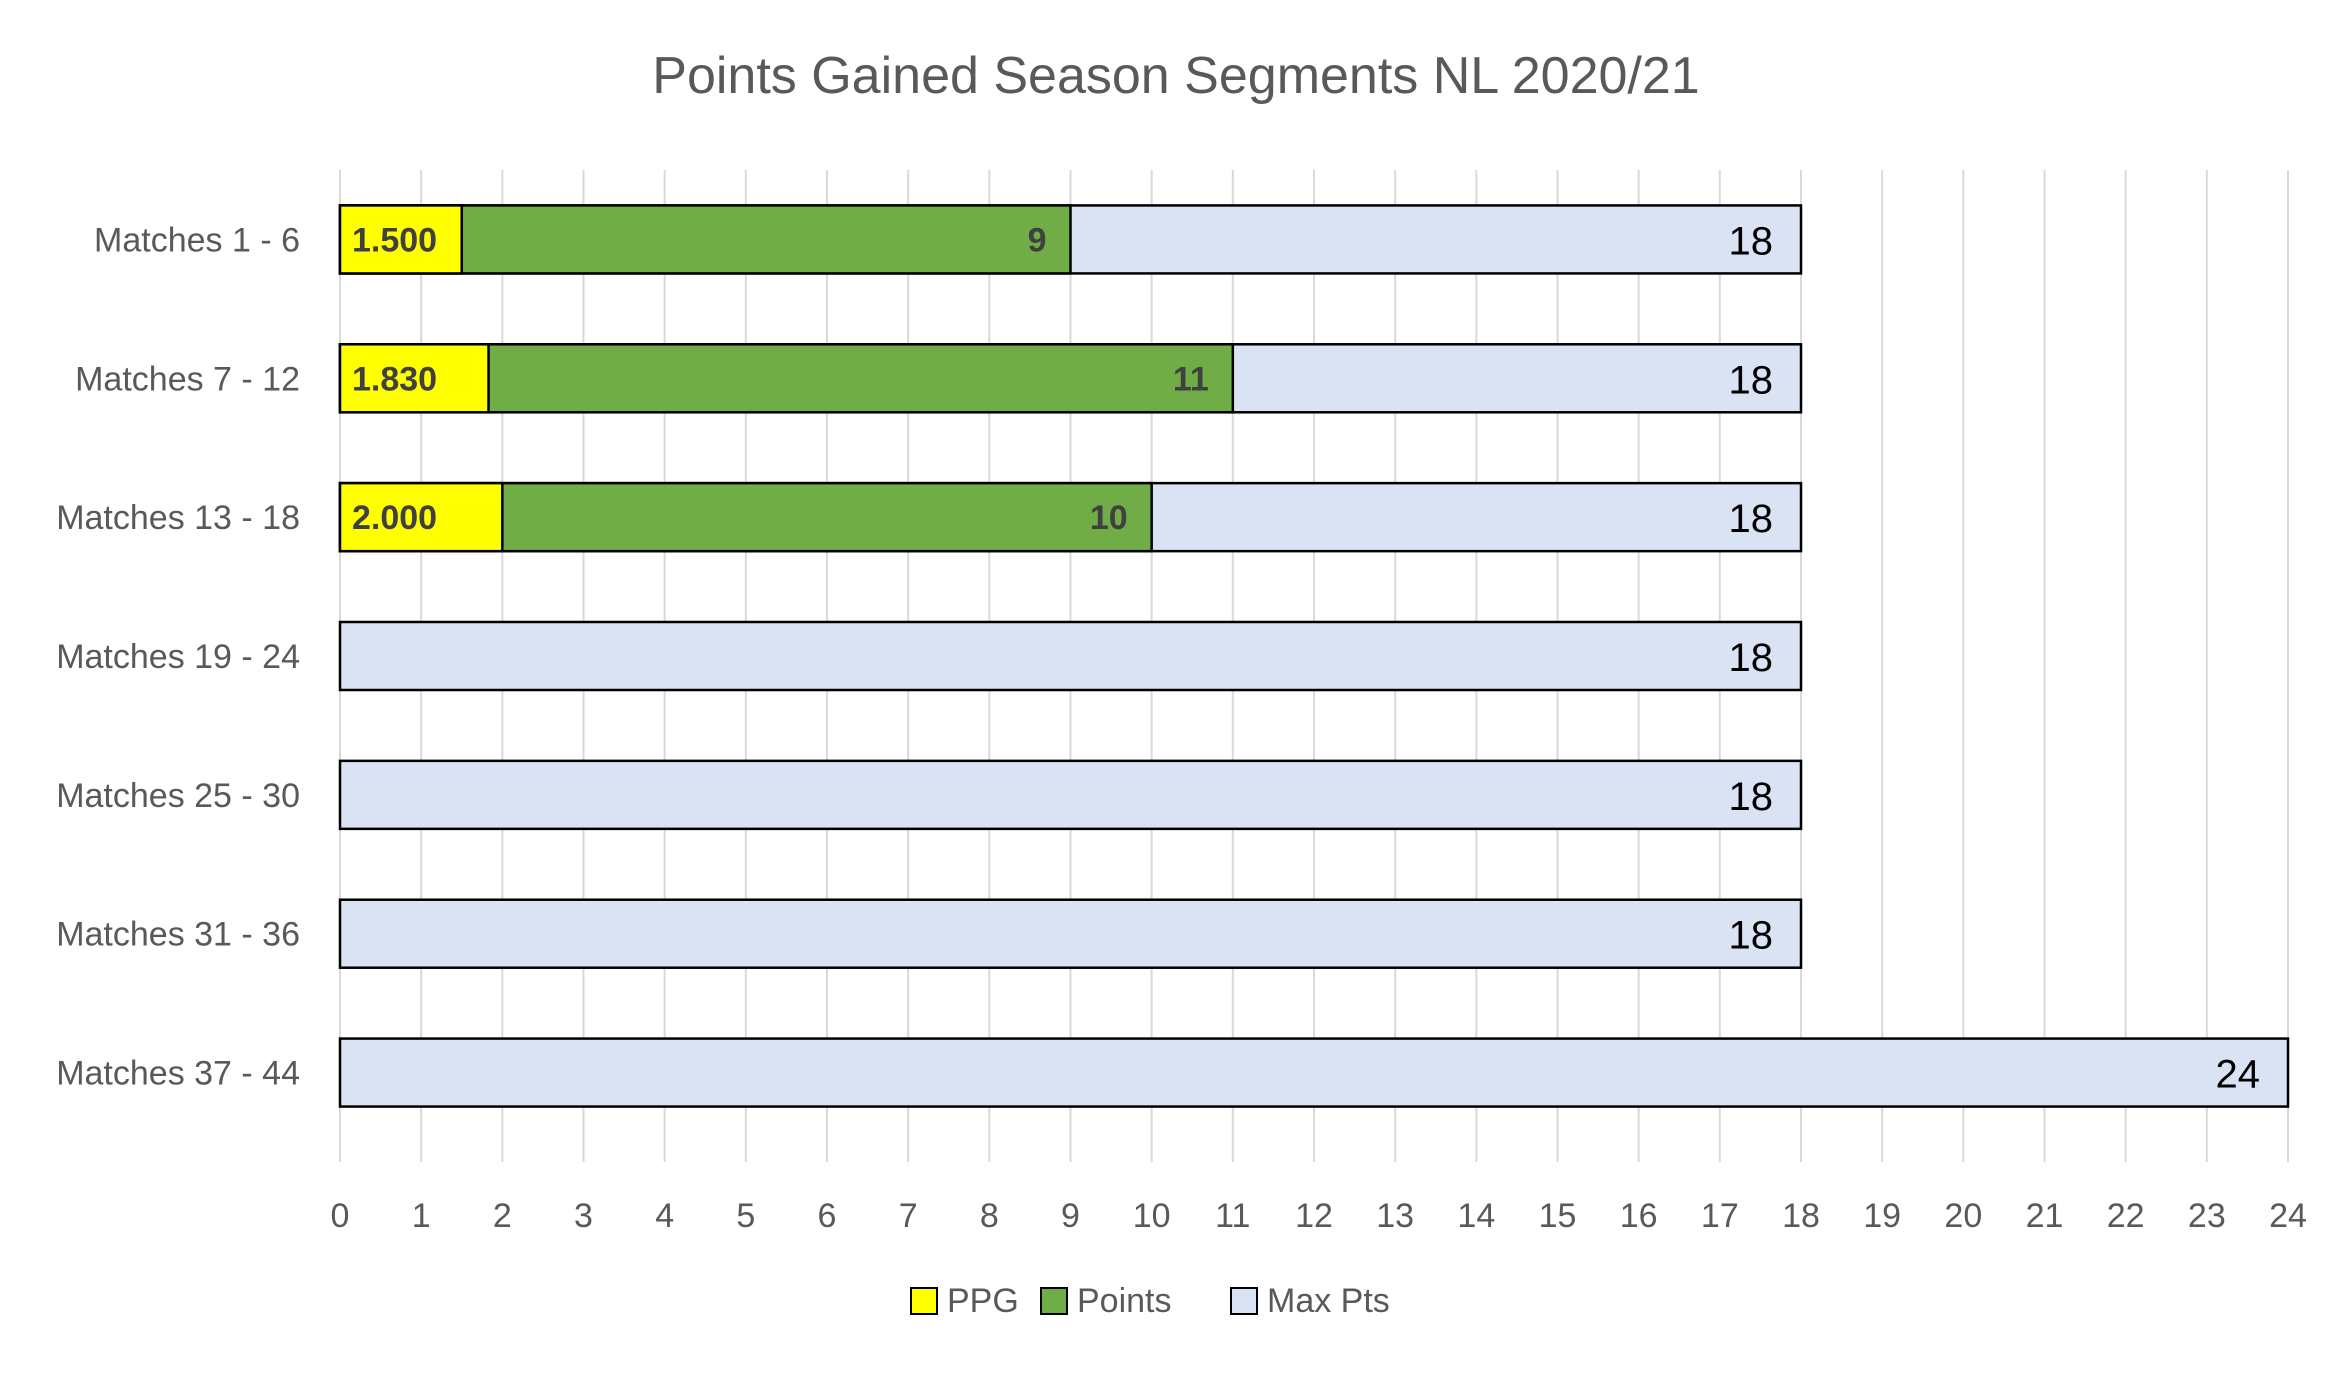  I want to click on x-tick-label: 22, so click(2126, 1216).